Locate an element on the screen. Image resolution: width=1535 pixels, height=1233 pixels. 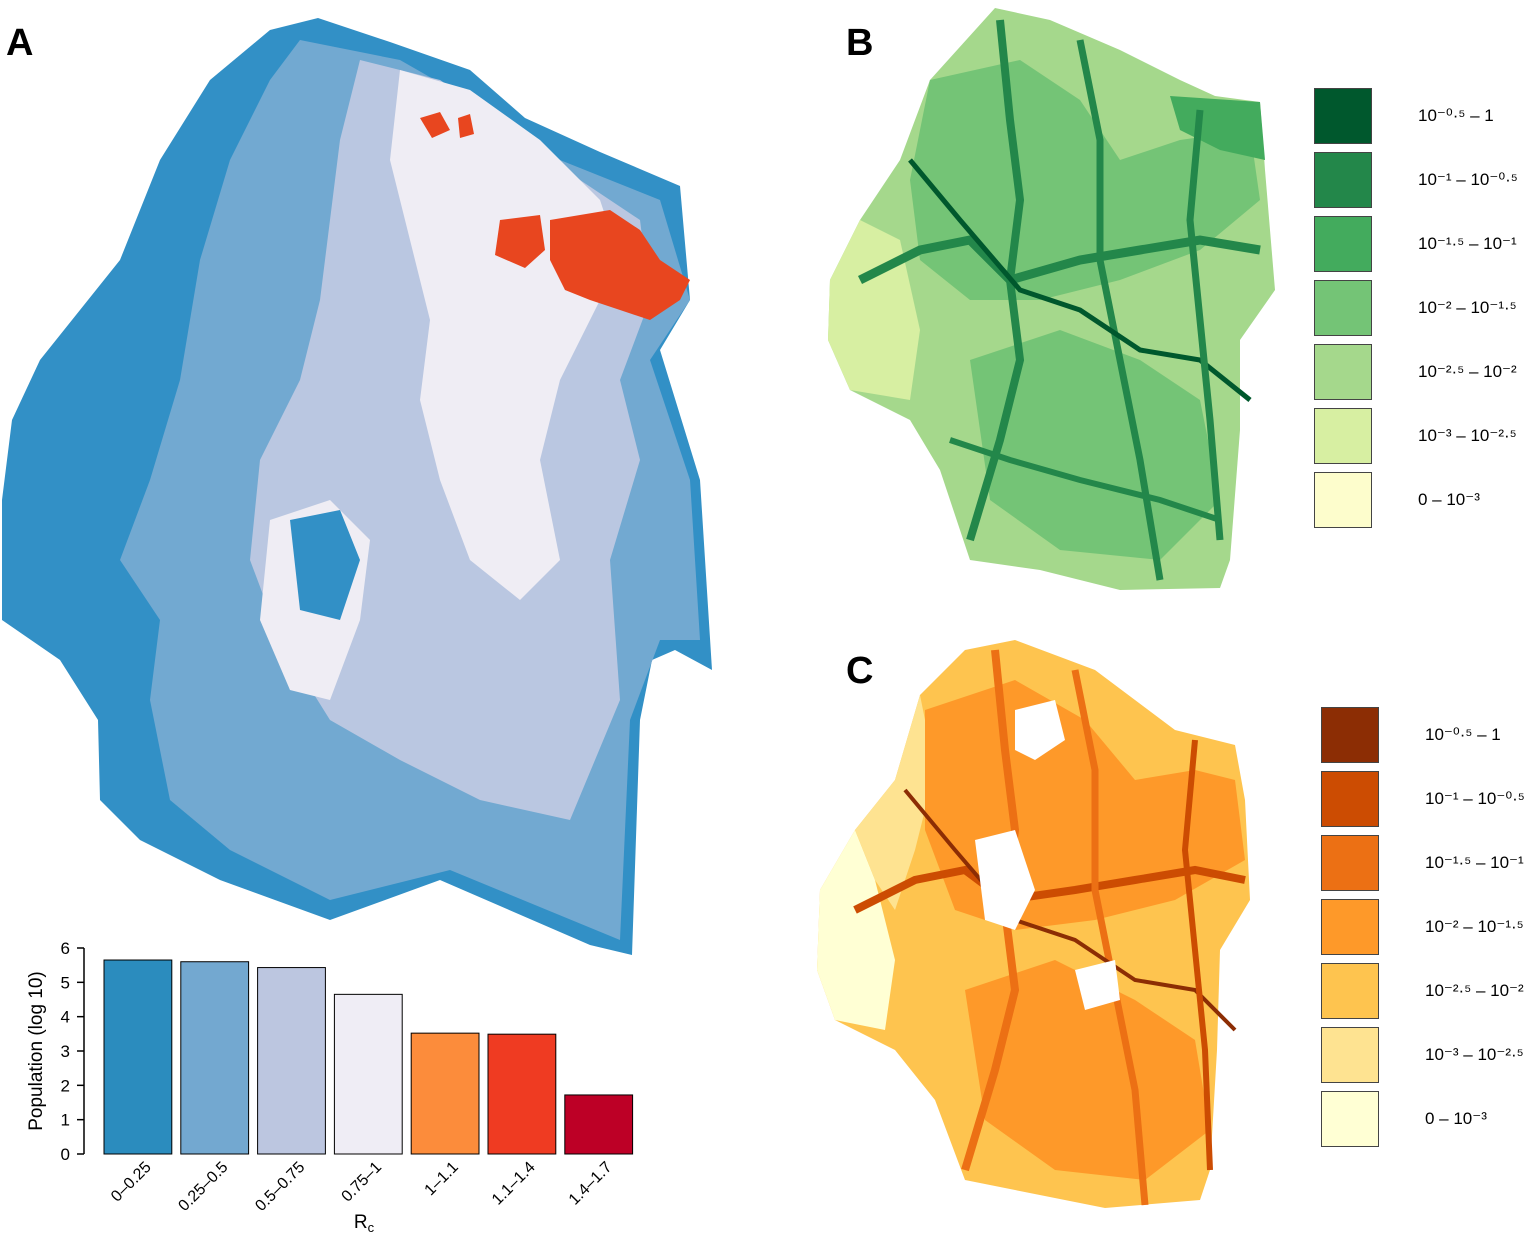
legend-c-row: 10⁻²·⁵ – 10⁻² is located at coordinates (1428, 991).